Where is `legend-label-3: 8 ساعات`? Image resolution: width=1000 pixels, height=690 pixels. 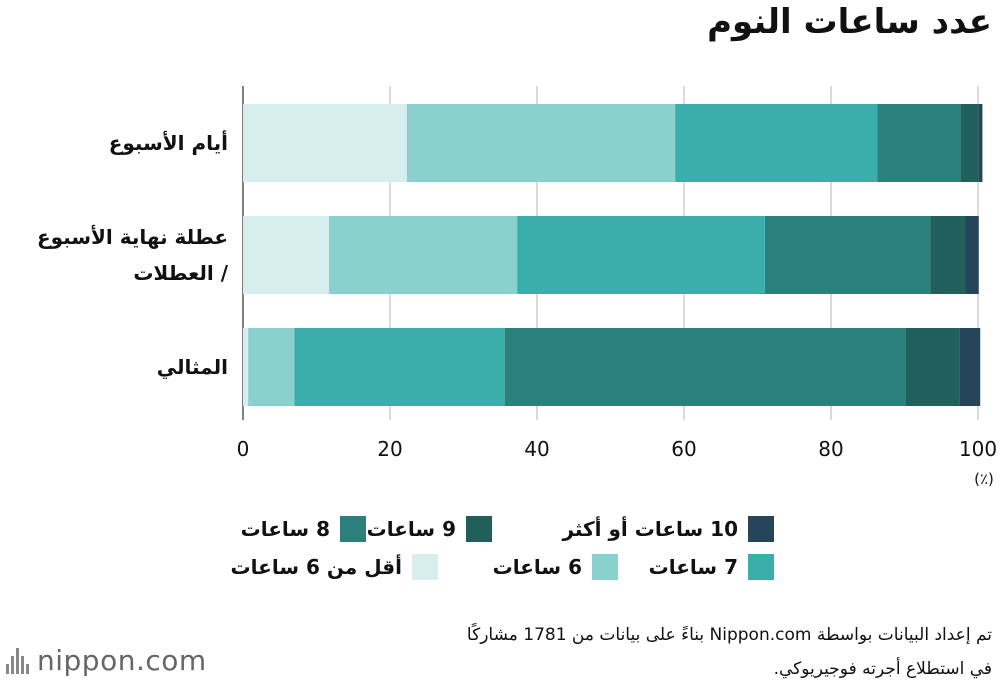
legend-label-3: 8 ساعات is located at coordinates (285, 529).